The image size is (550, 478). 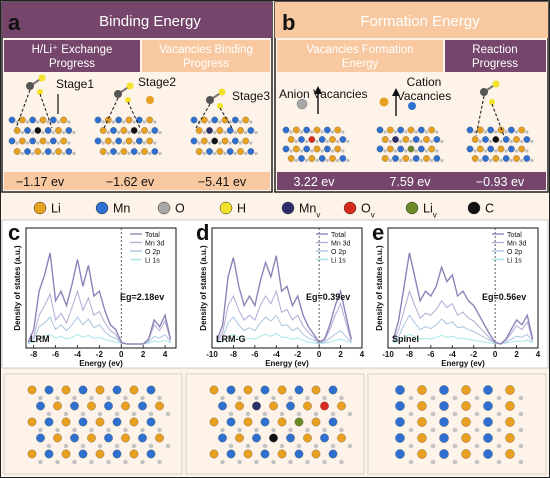 I want to click on panel-a-sub-right-box, so click(x=206, y=56).